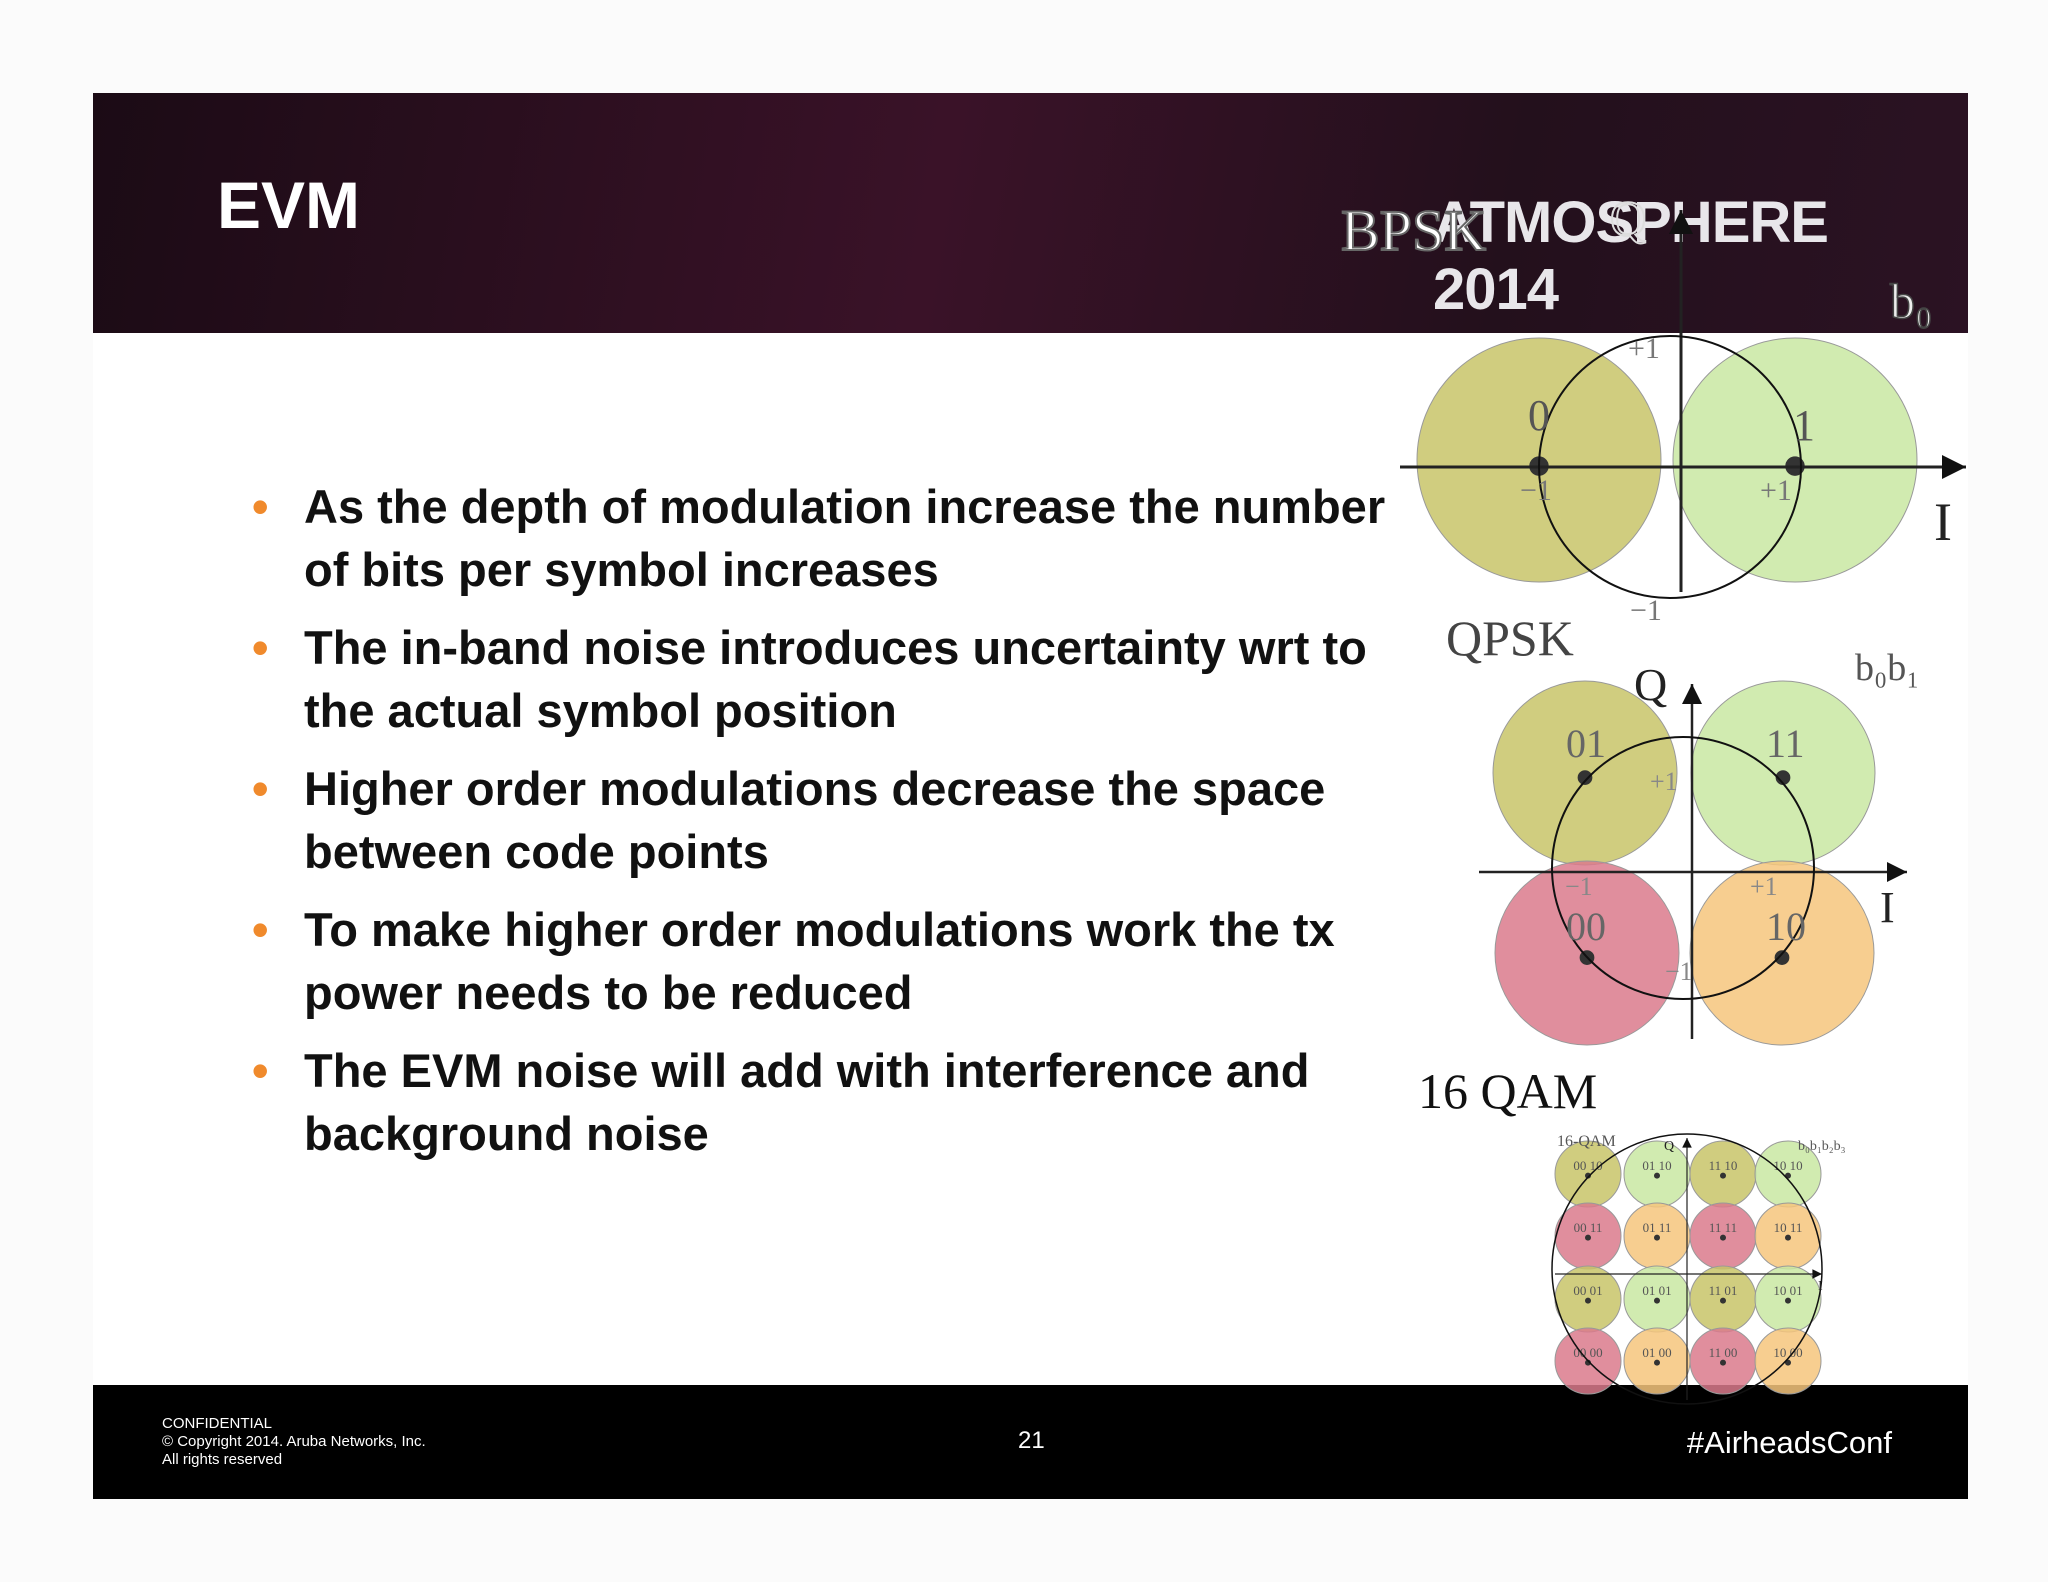 This screenshot has width=2048, height=1582. What do you see at coordinates (1789, 1442) in the screenshot?
I see `hashtag: #AirheadsConf` at bounding box center [1789, 1442].